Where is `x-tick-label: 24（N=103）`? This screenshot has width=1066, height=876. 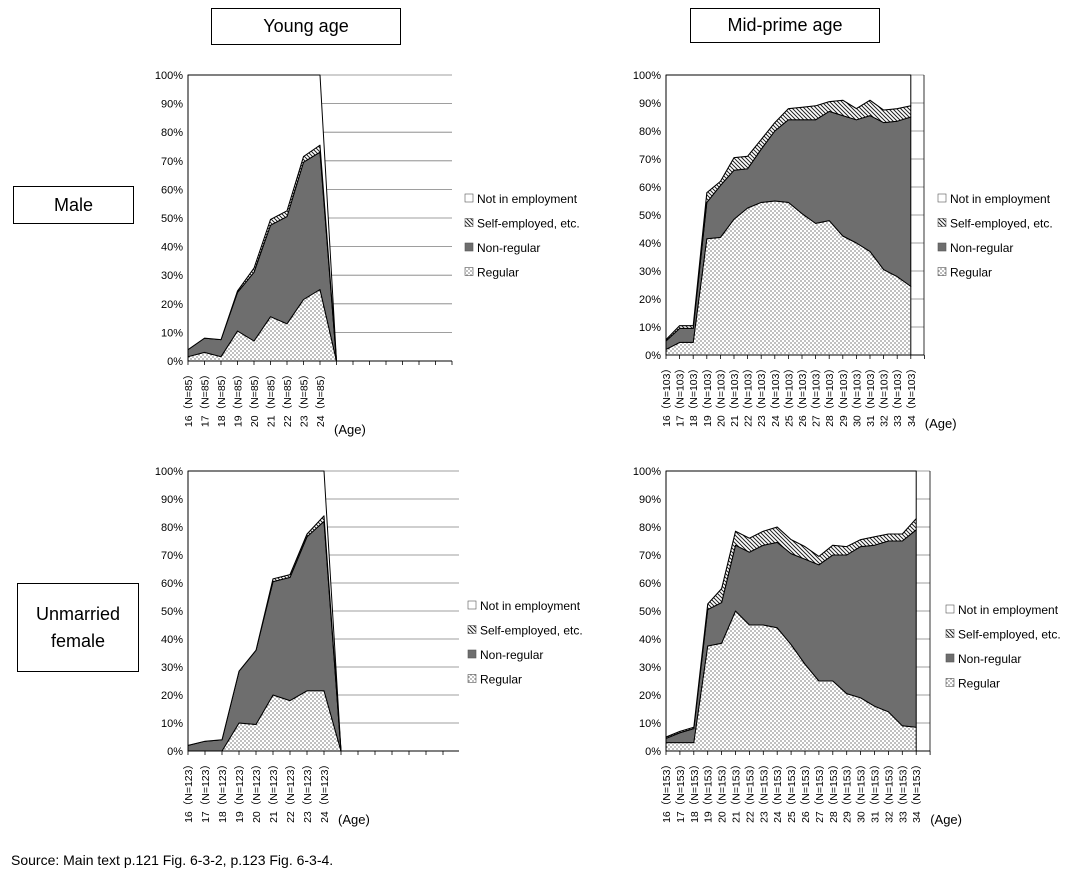
x-tick-label: 24（N=103） is located at coordinates (776, 395).